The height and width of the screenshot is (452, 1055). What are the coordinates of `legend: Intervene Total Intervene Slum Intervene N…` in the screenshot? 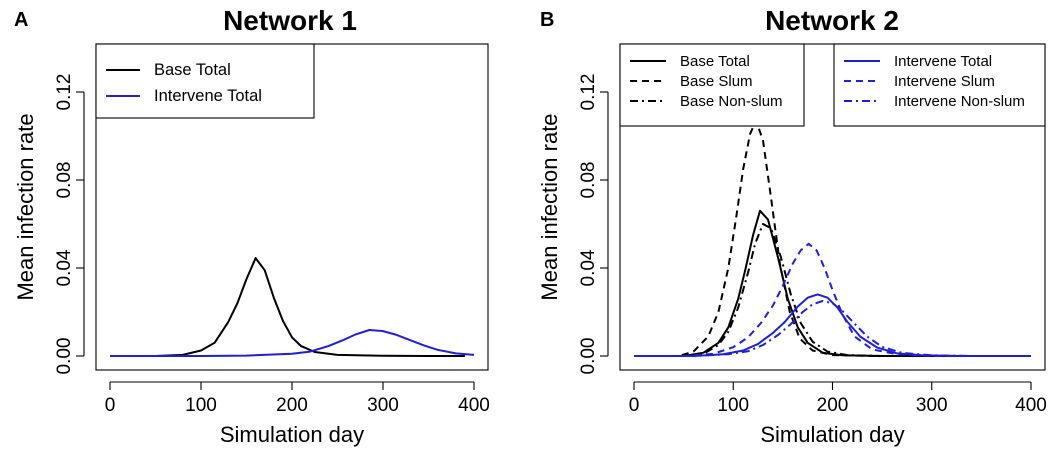 It's located at (939, 85).